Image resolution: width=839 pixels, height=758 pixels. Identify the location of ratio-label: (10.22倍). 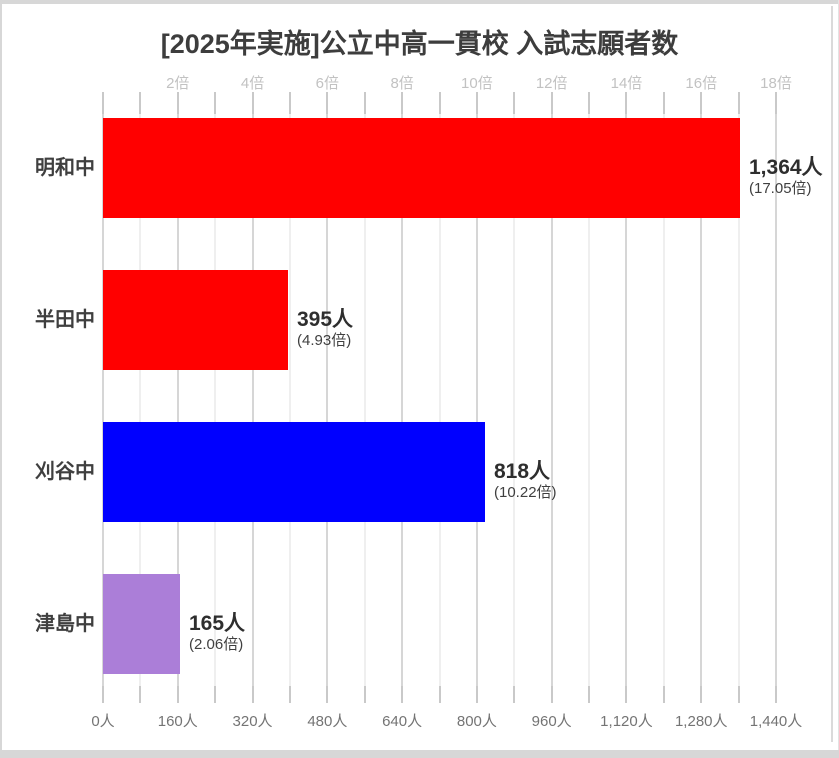
(525, 492).